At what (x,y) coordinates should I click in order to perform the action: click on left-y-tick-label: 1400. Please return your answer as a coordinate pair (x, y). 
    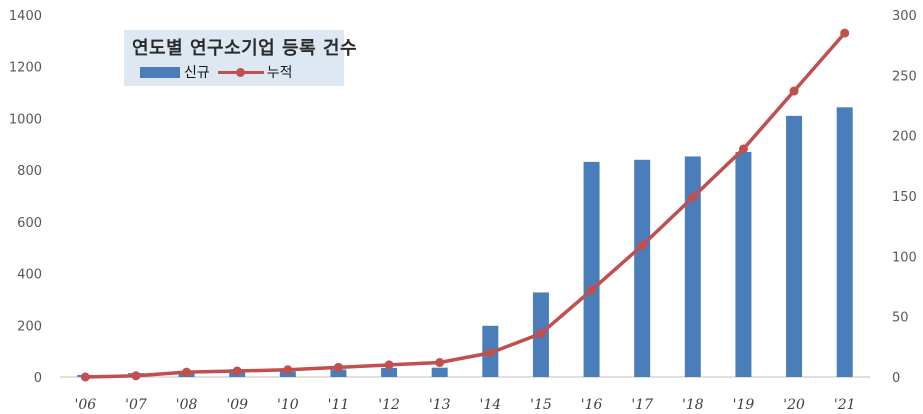
    Looking at the image, I should click on (25, 16).